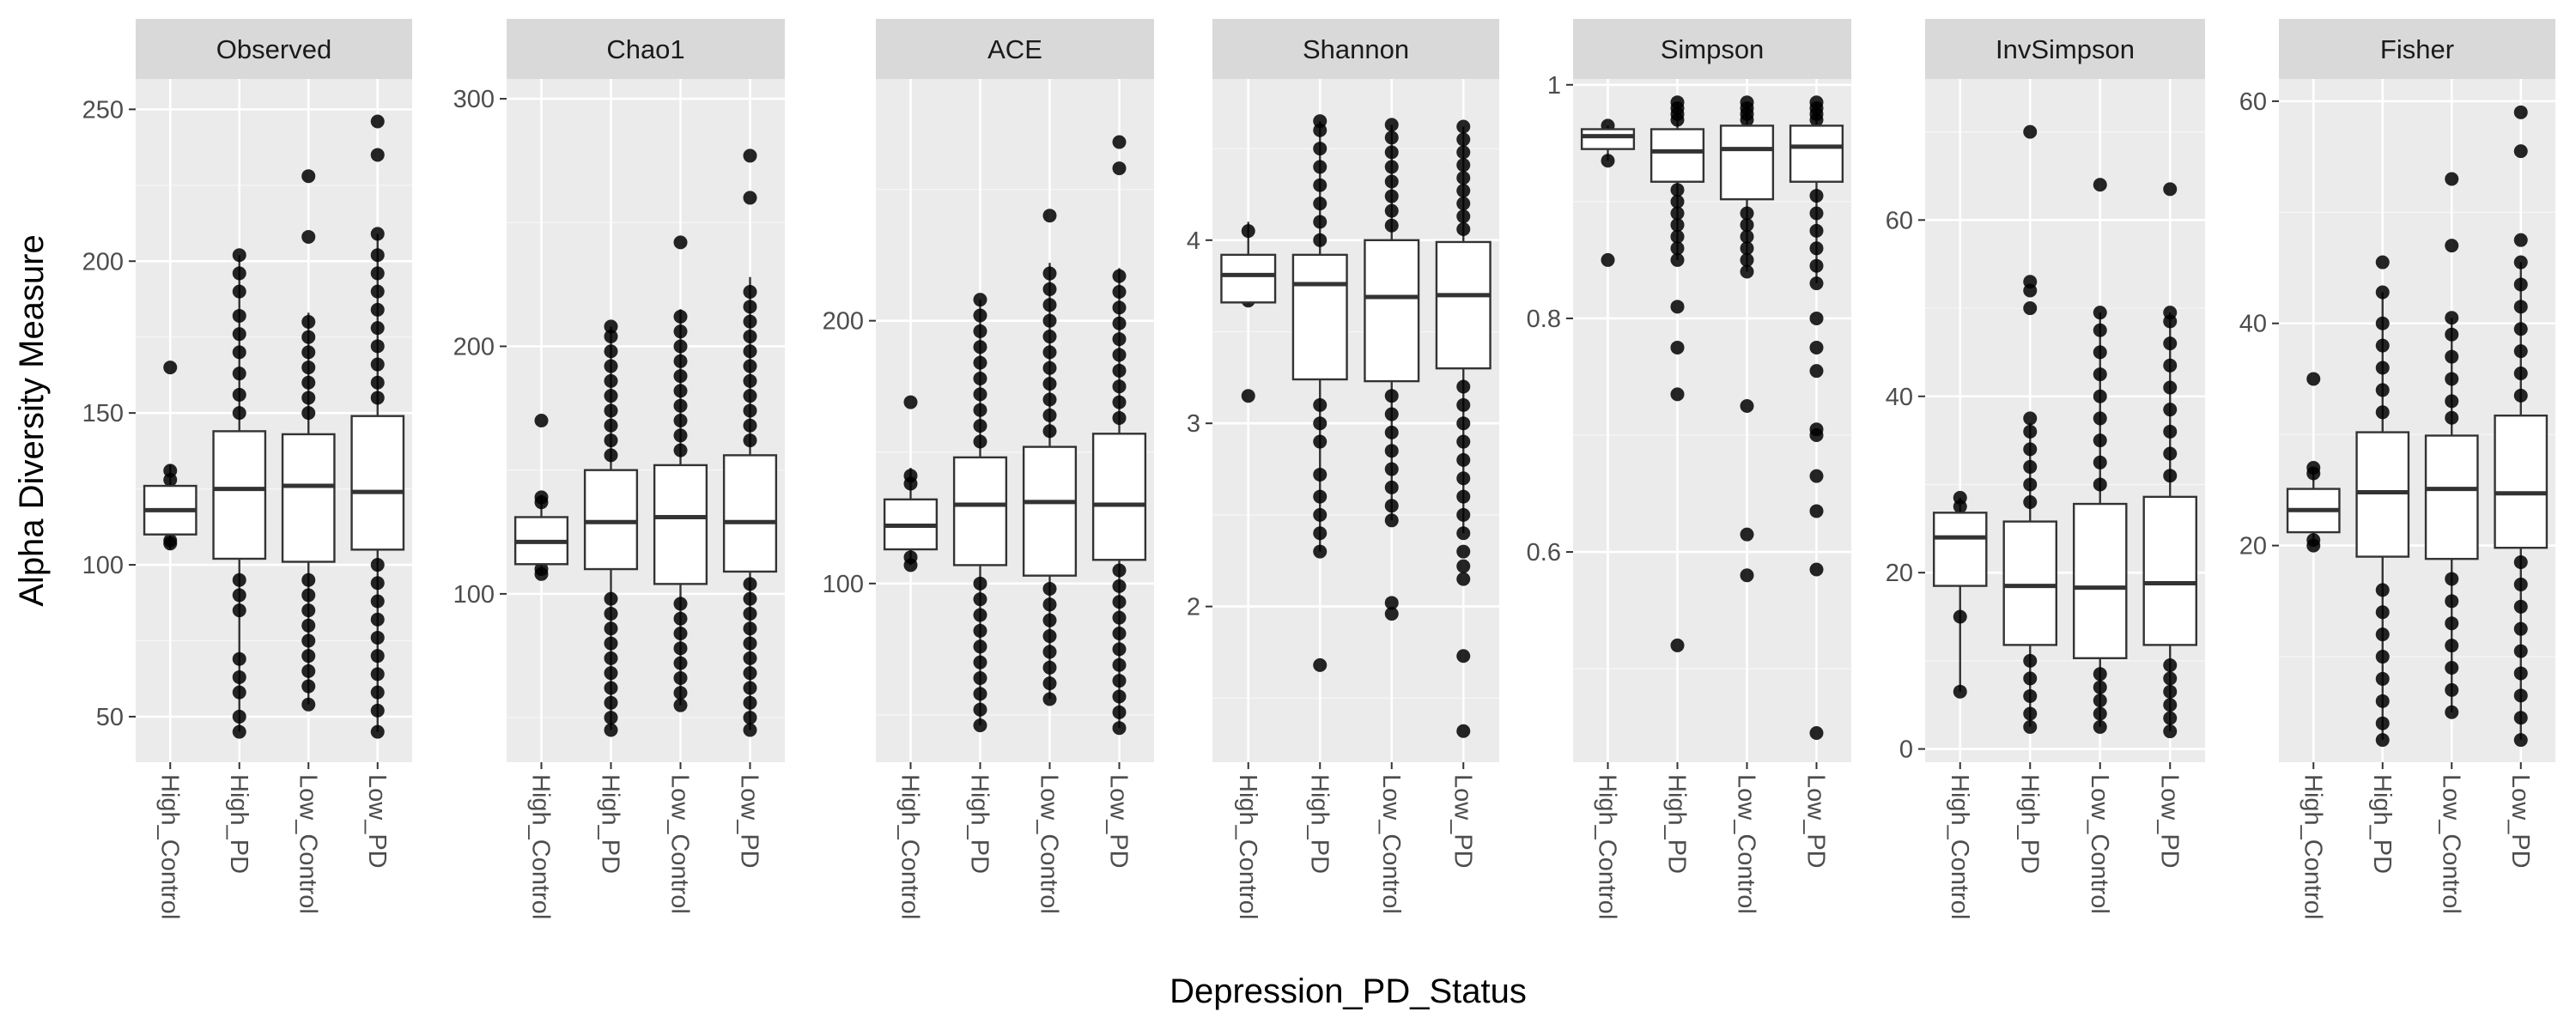 This screenshot has height=1030, width=2576. I want to click on facet-strip-label: Observed, so click(273, 49).